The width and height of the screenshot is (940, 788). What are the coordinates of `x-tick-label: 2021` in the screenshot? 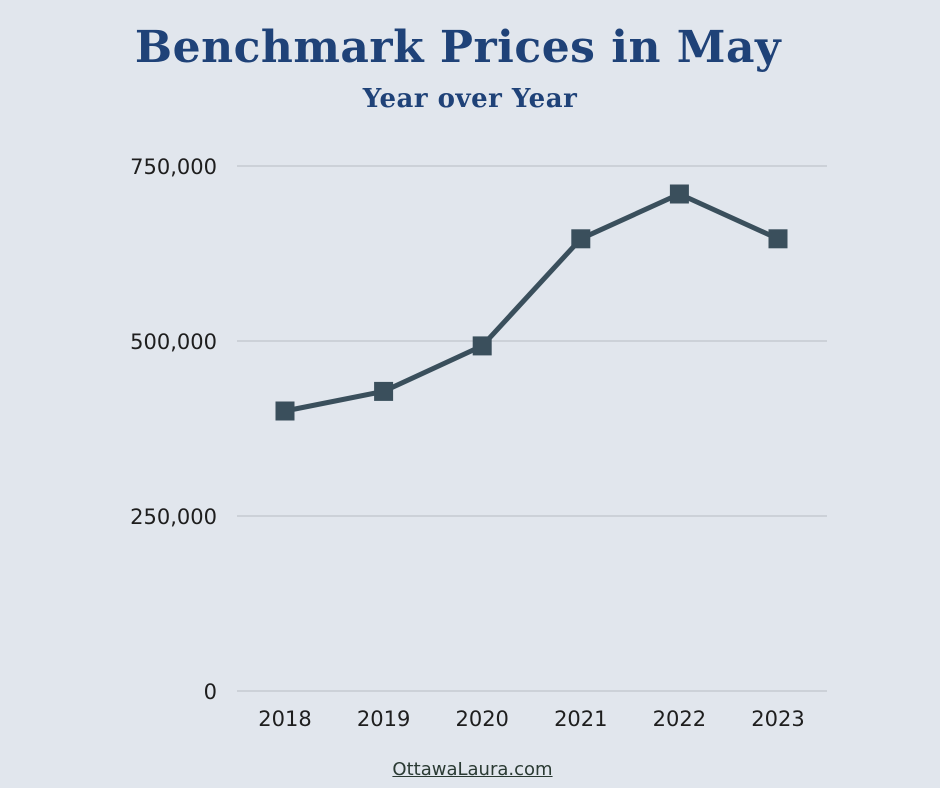 It's located at (580, 719).